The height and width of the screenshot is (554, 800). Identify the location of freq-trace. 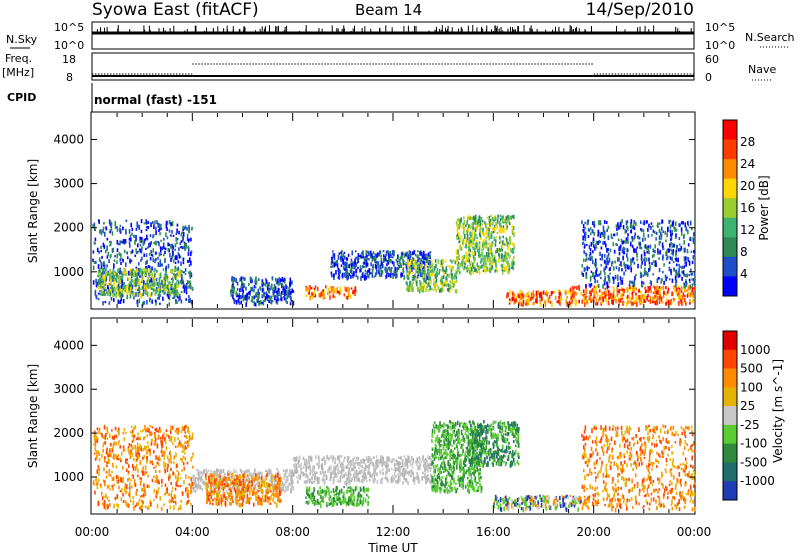
(393, 70).